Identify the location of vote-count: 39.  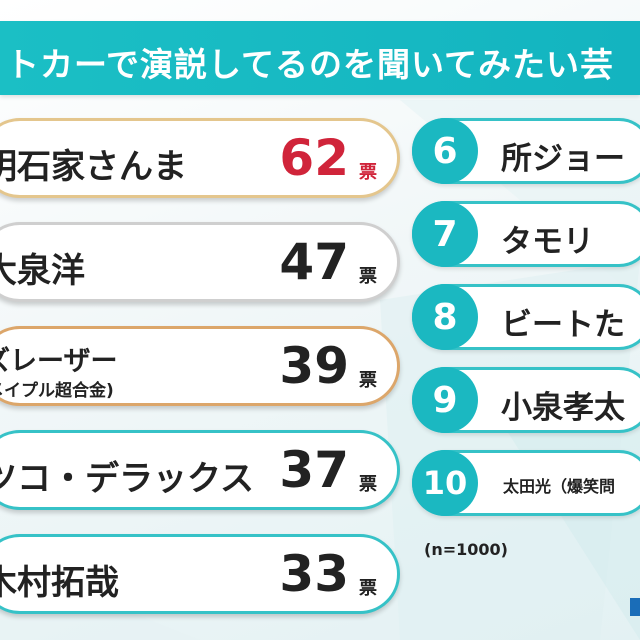
(314, 366).